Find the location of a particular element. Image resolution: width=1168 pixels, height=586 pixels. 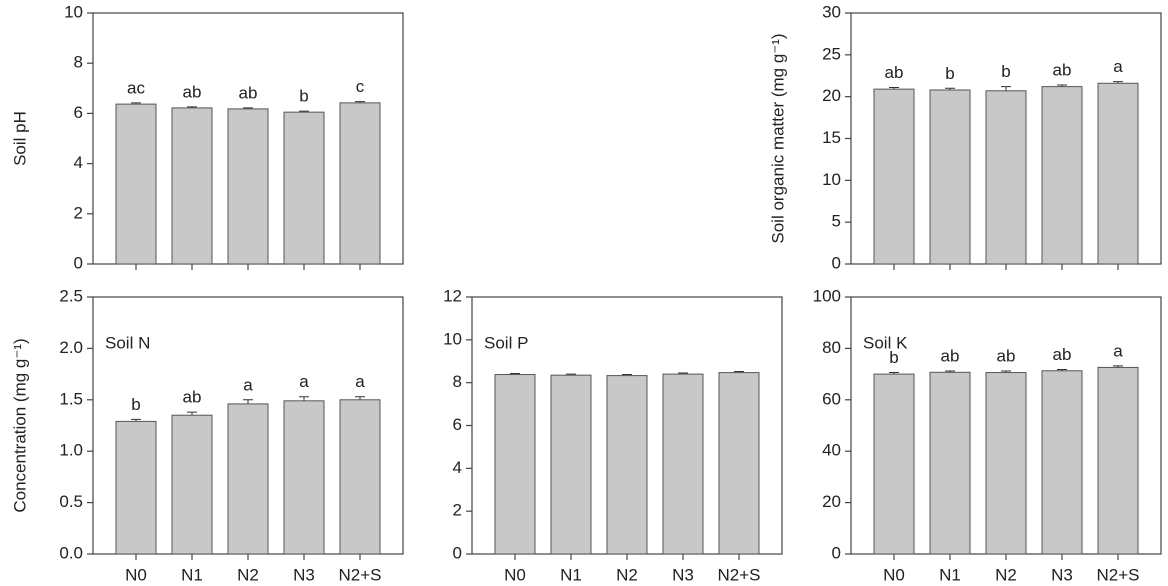

y-tick-label: 12 is located at coordinates (452, 295).